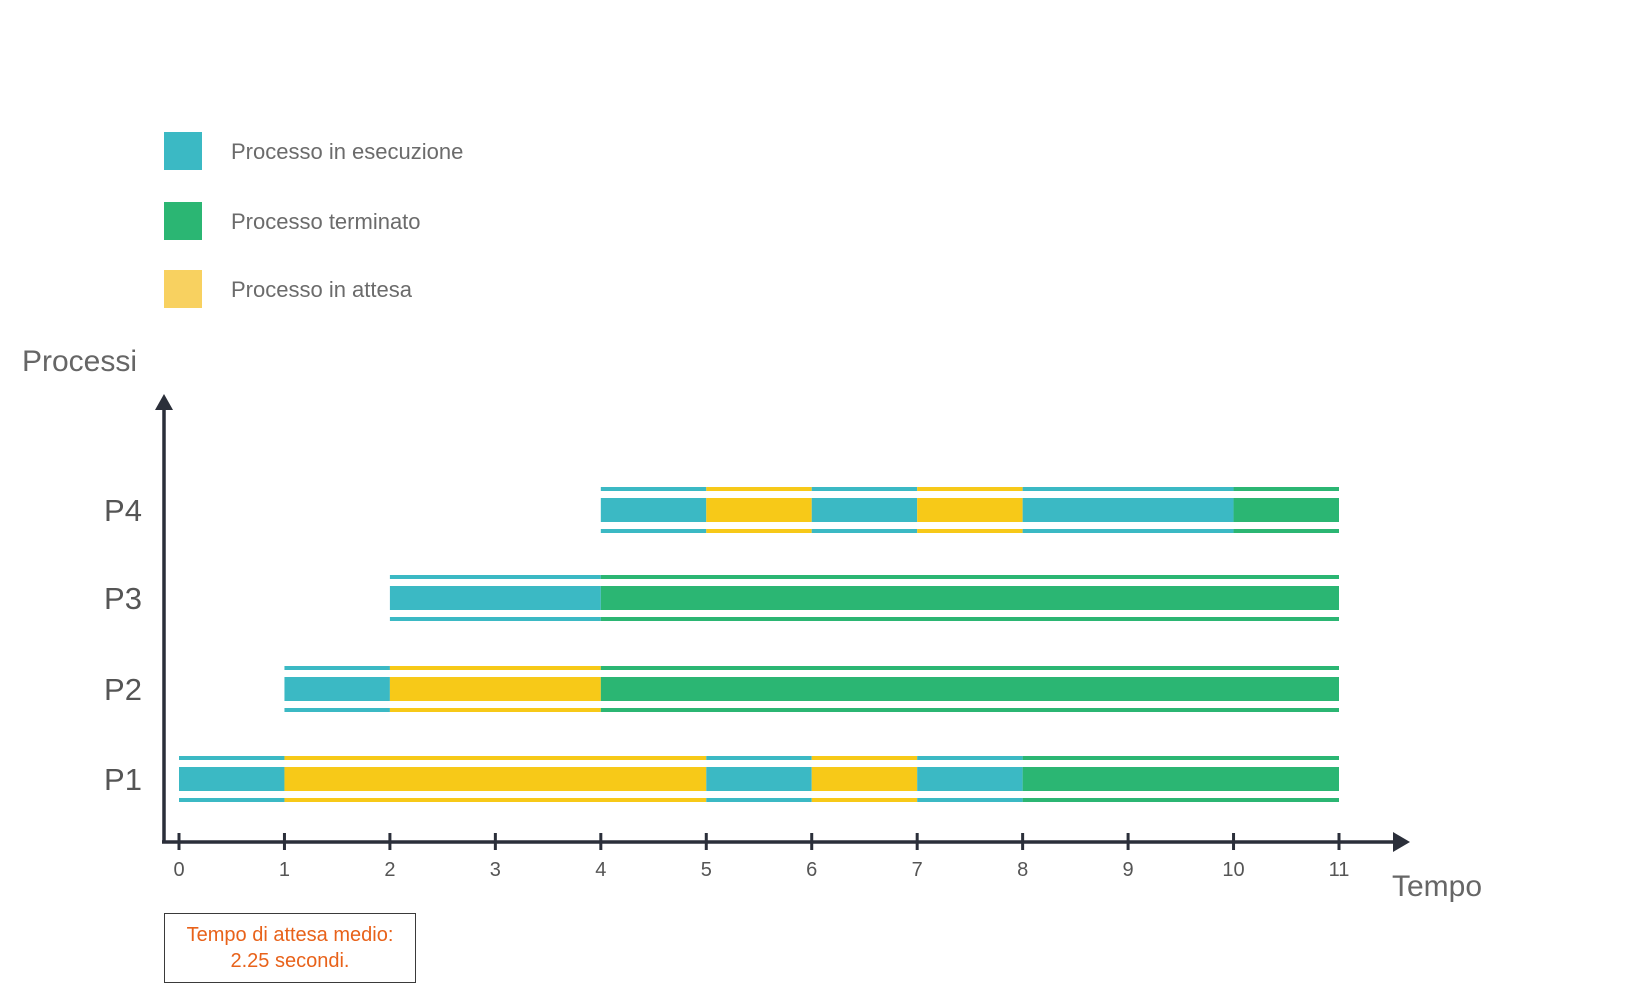 This screenshot has height=1001, width=1642. What do you see at coordinates (495, 870) in the screenshot?
I see `x-tick-label-3: 3` at bounding box center [495, 870].